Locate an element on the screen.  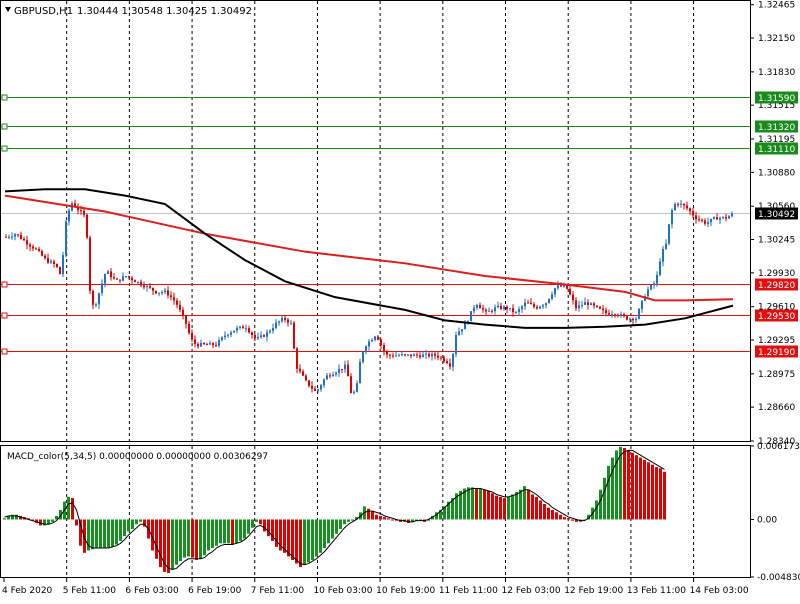
y-tick-label: 1.30880 is located at coordinates (776, 173).